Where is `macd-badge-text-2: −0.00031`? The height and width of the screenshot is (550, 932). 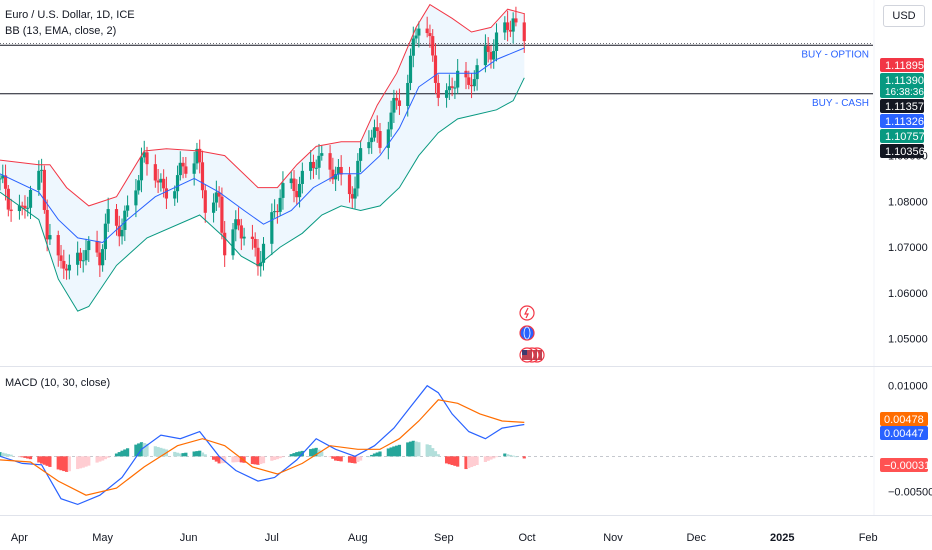 macd-badge-text-2: −0.00031 is located at coordinates (907, 466).